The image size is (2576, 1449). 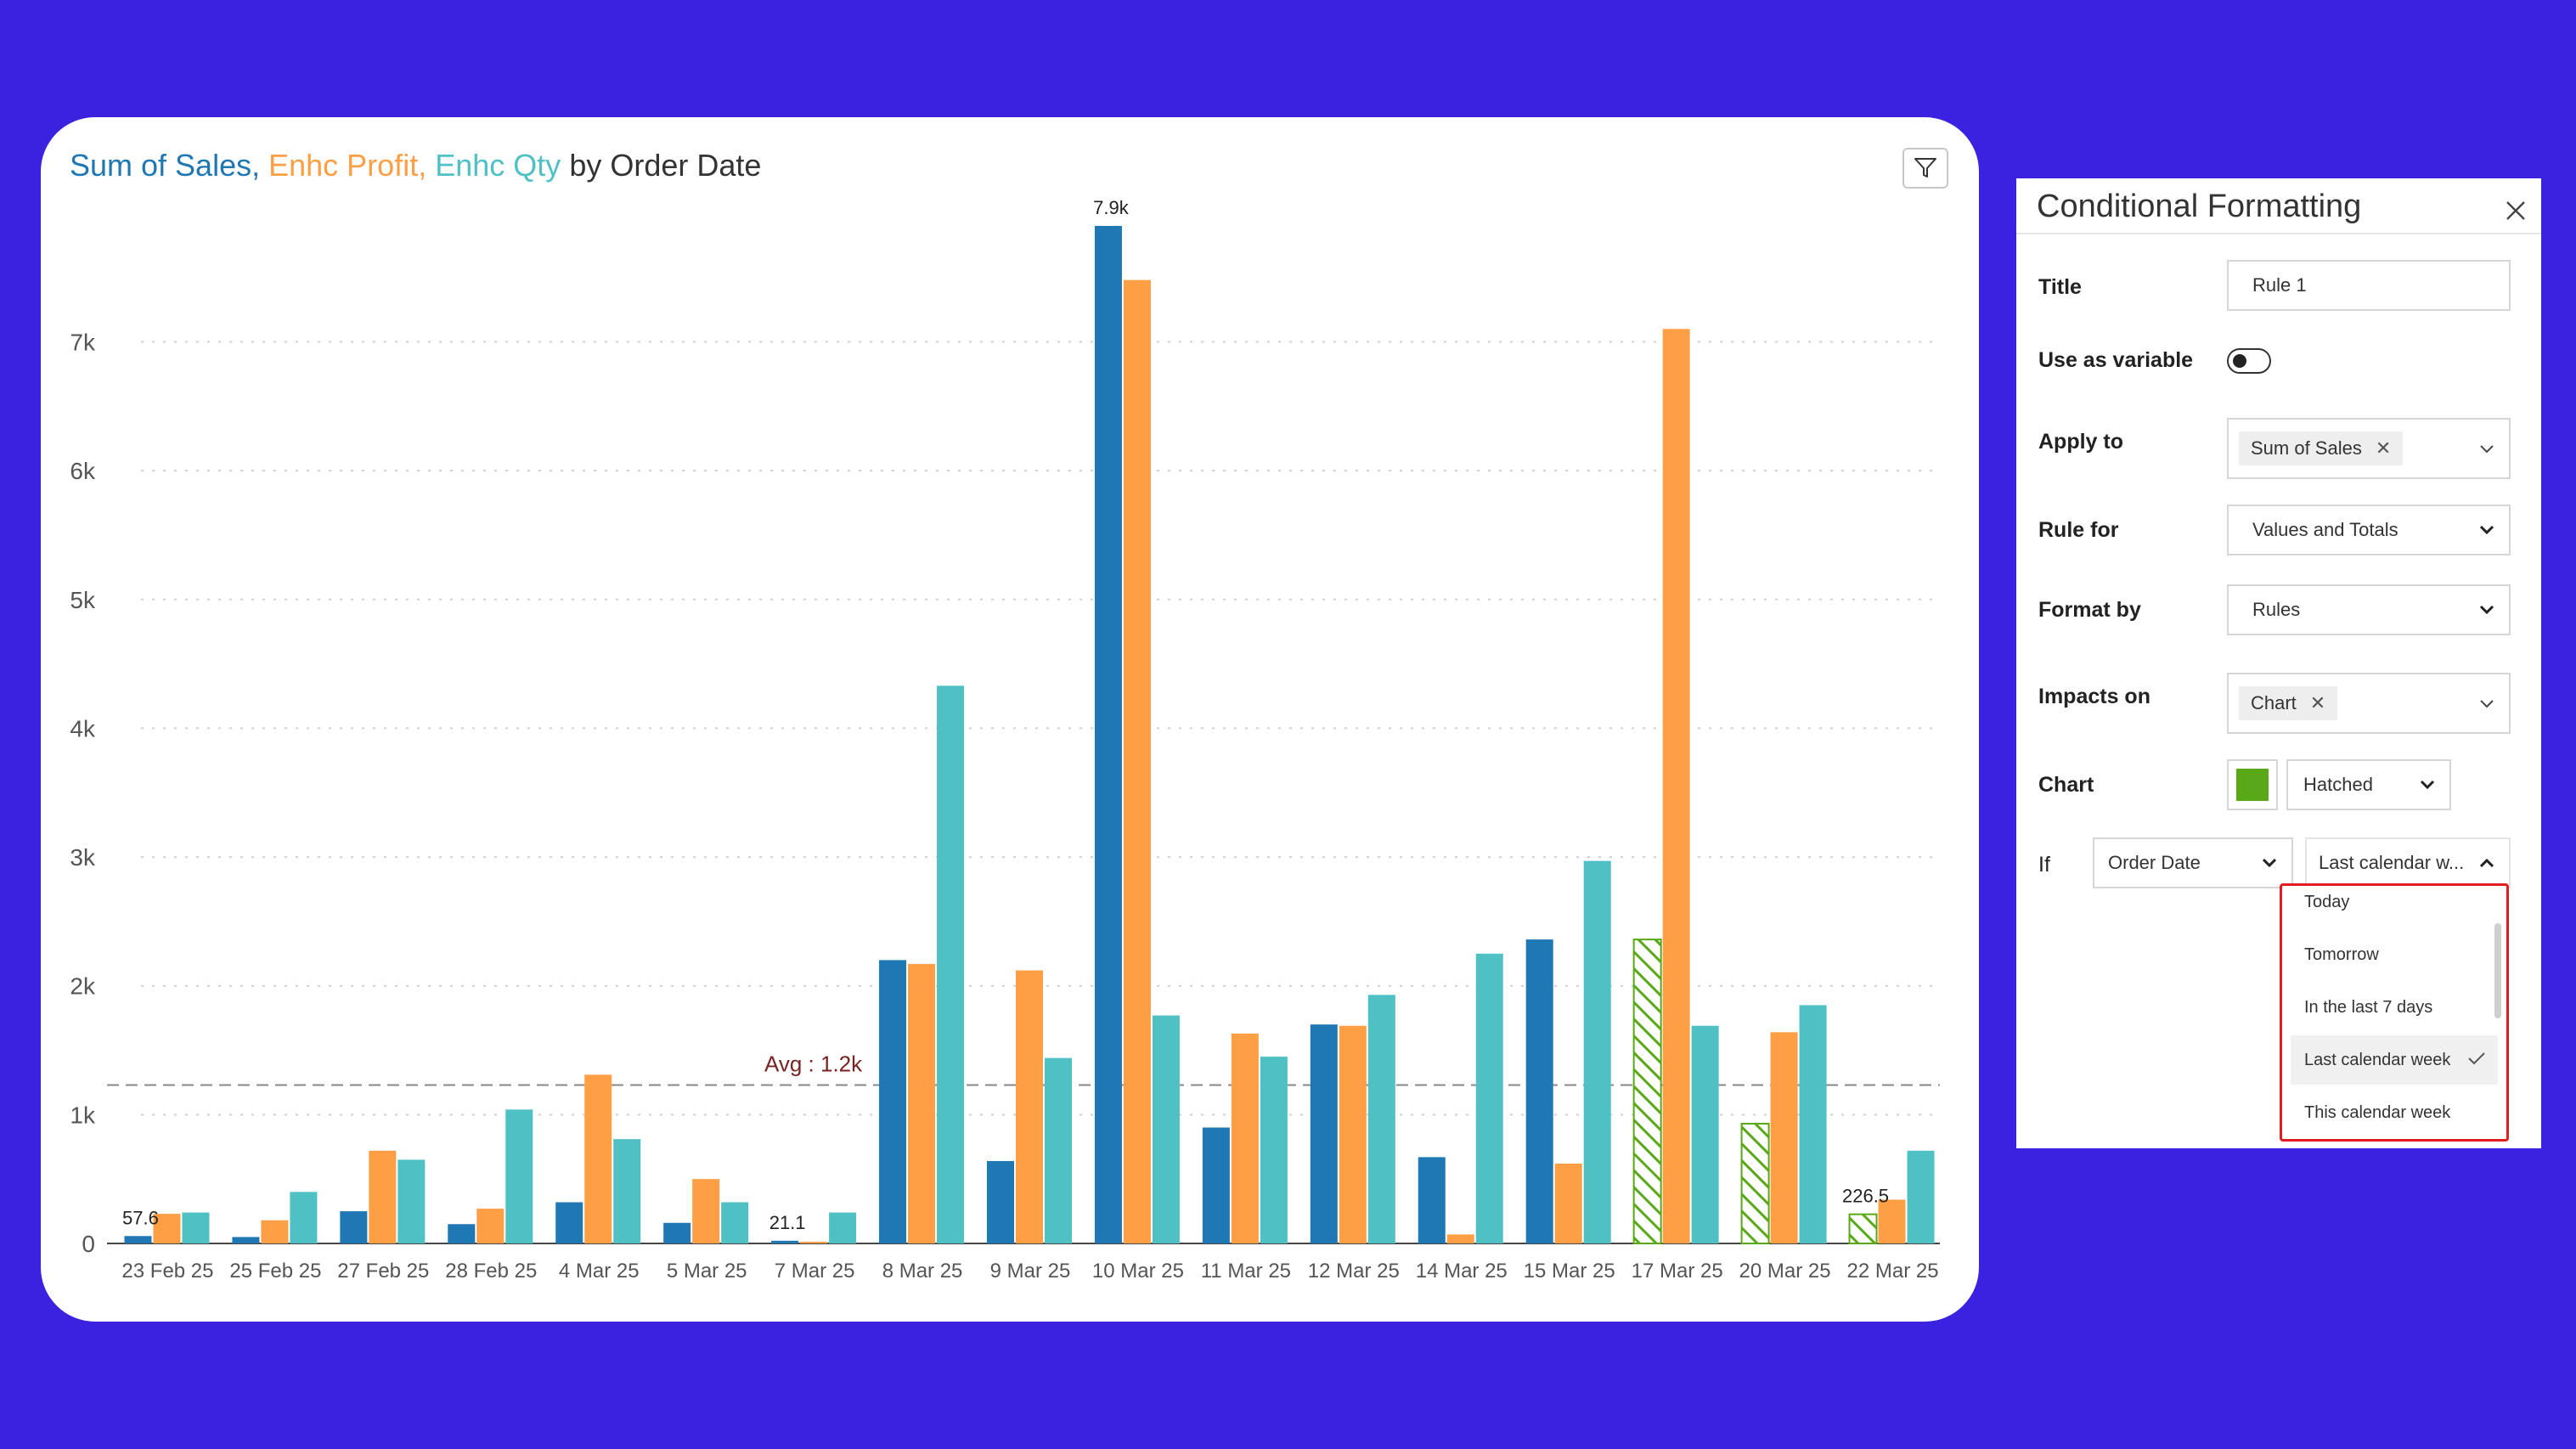 I want to click on title-part-sales: Sum of Sales,, so click(x=165, y=165).